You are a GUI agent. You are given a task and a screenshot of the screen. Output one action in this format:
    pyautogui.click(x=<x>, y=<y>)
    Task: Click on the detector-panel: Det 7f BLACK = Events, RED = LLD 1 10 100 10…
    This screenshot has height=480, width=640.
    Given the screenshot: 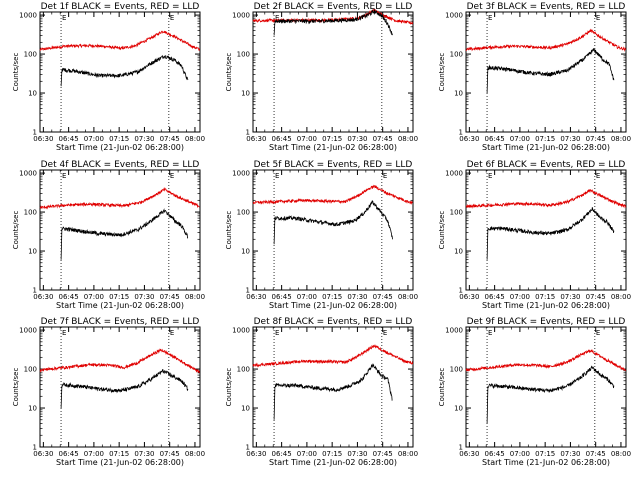 What is the action you would take?
    pyautogui.click(x=108, y=392)
    